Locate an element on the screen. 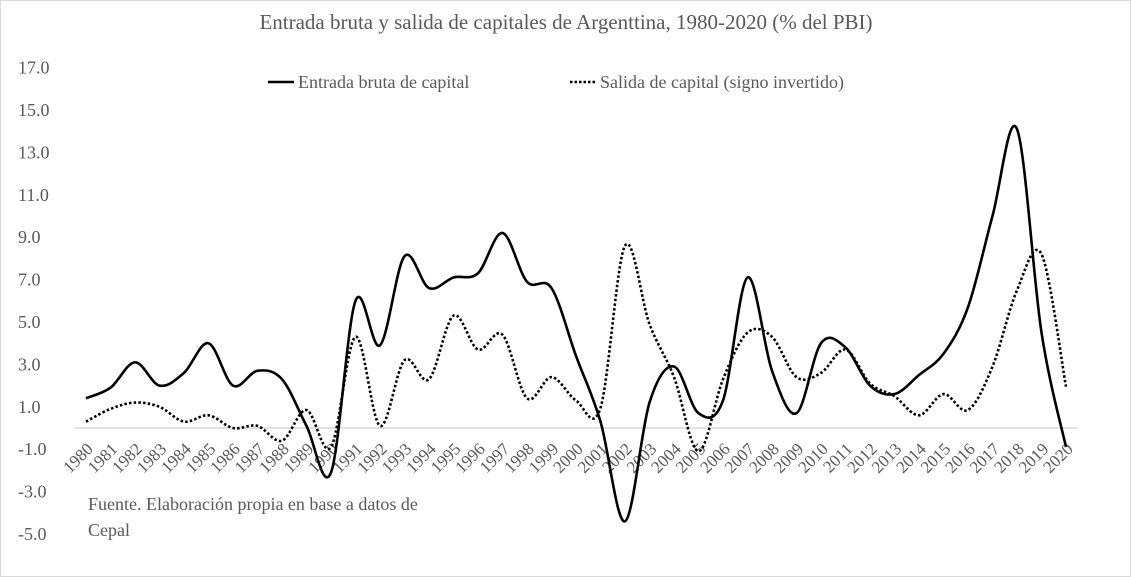 Image resolution: width=1131 pixels, height=577 pixels. legend-label-entrada: Entrada bruta de capital is located at coordinates (383, 82).